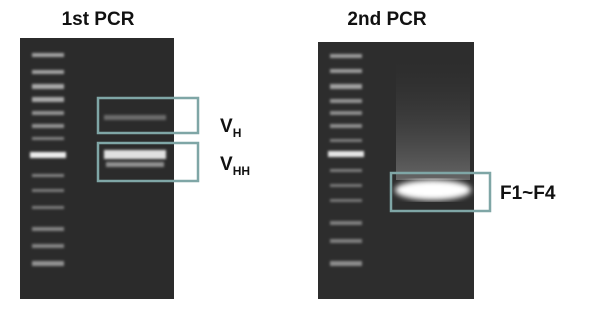 The width and height of the screenshot is (592, 315). I want to click on sample-band, so click(433, 190).